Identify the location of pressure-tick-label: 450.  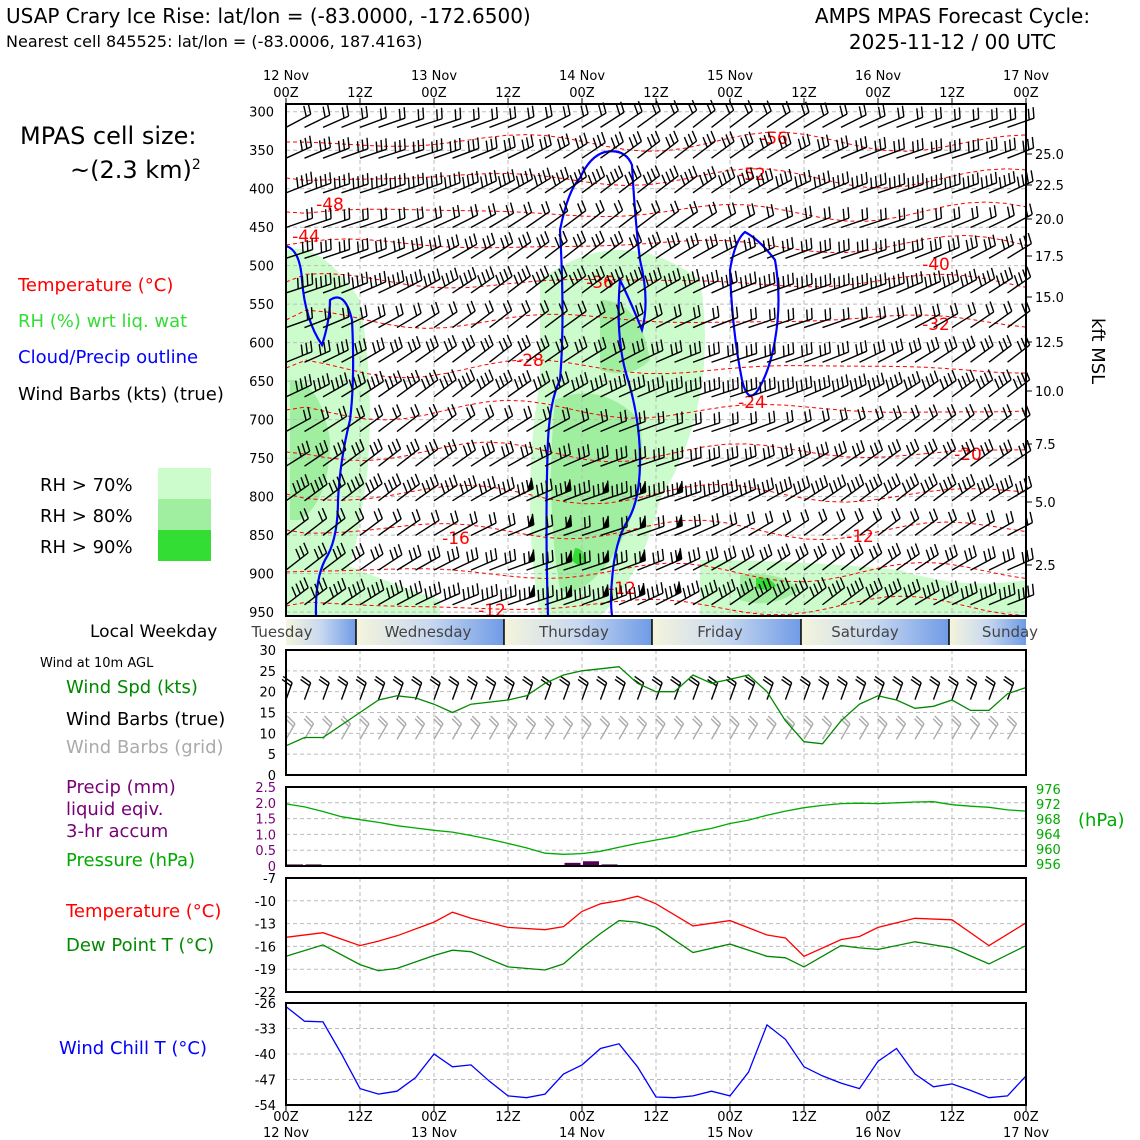
(261, 228).